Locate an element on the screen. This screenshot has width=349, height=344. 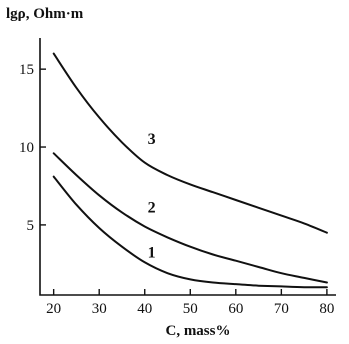
y-tick-label-15: 15 is located at coordinates (26, 70).